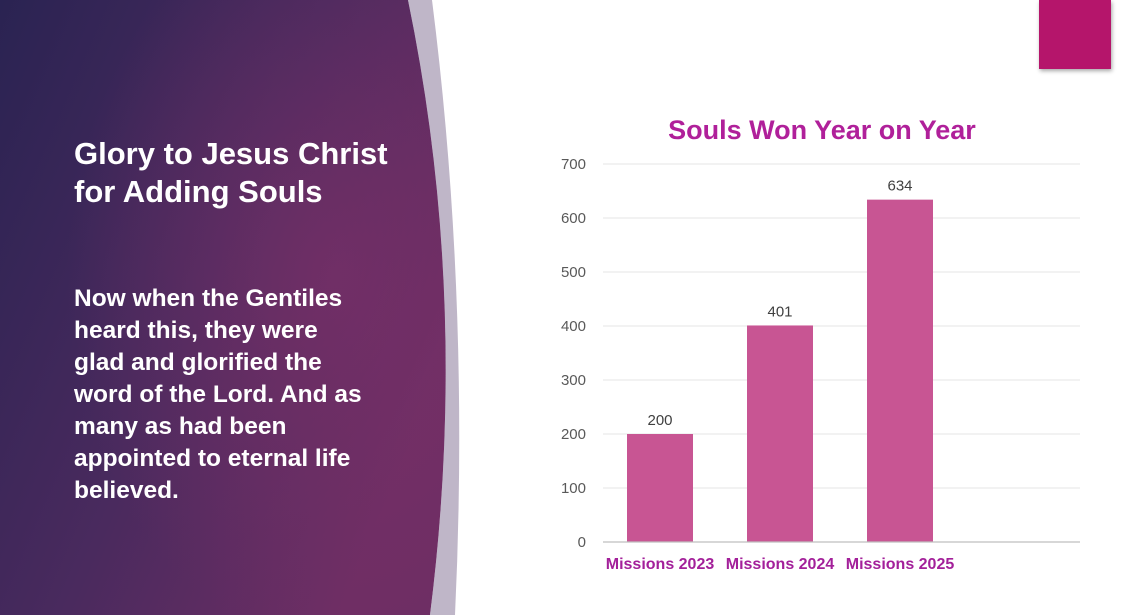  I want to click on y-tick-label: 0, so click(582, 542).